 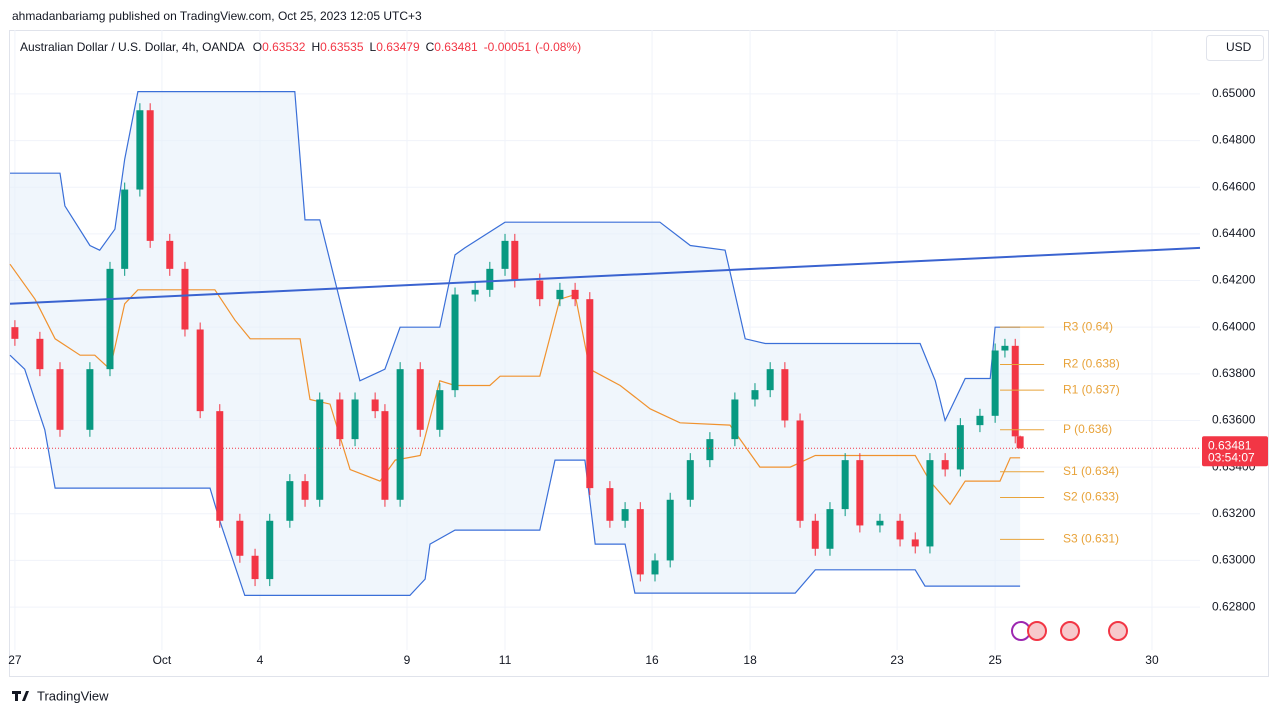 What do you see at coordinates (1234, 280) in the screenshot?
I see `y-tick-label: 0.64200` at bounding box center [1234, 280].